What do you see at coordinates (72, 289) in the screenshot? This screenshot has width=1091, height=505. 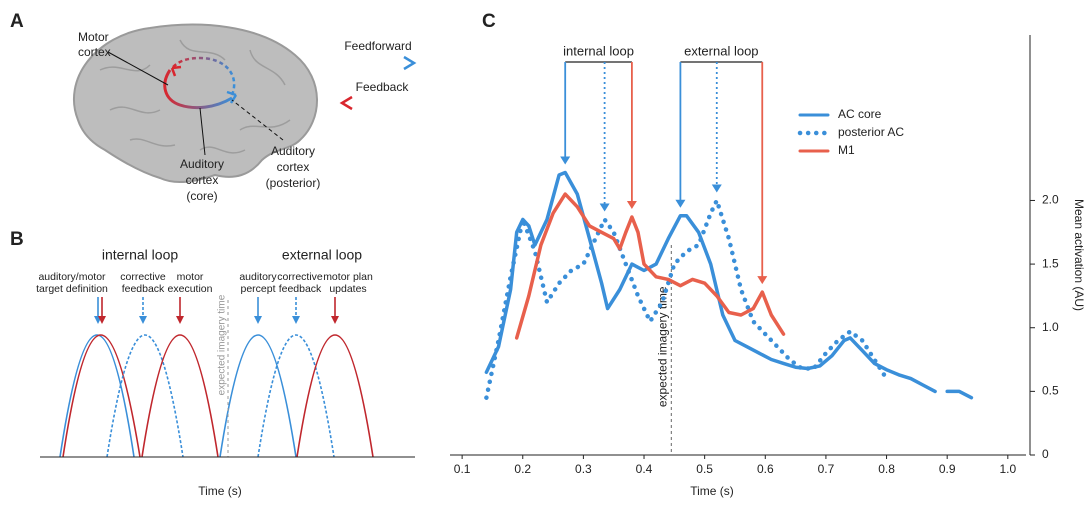 I see `event-label: target definition` at bounding box center [72, 289].